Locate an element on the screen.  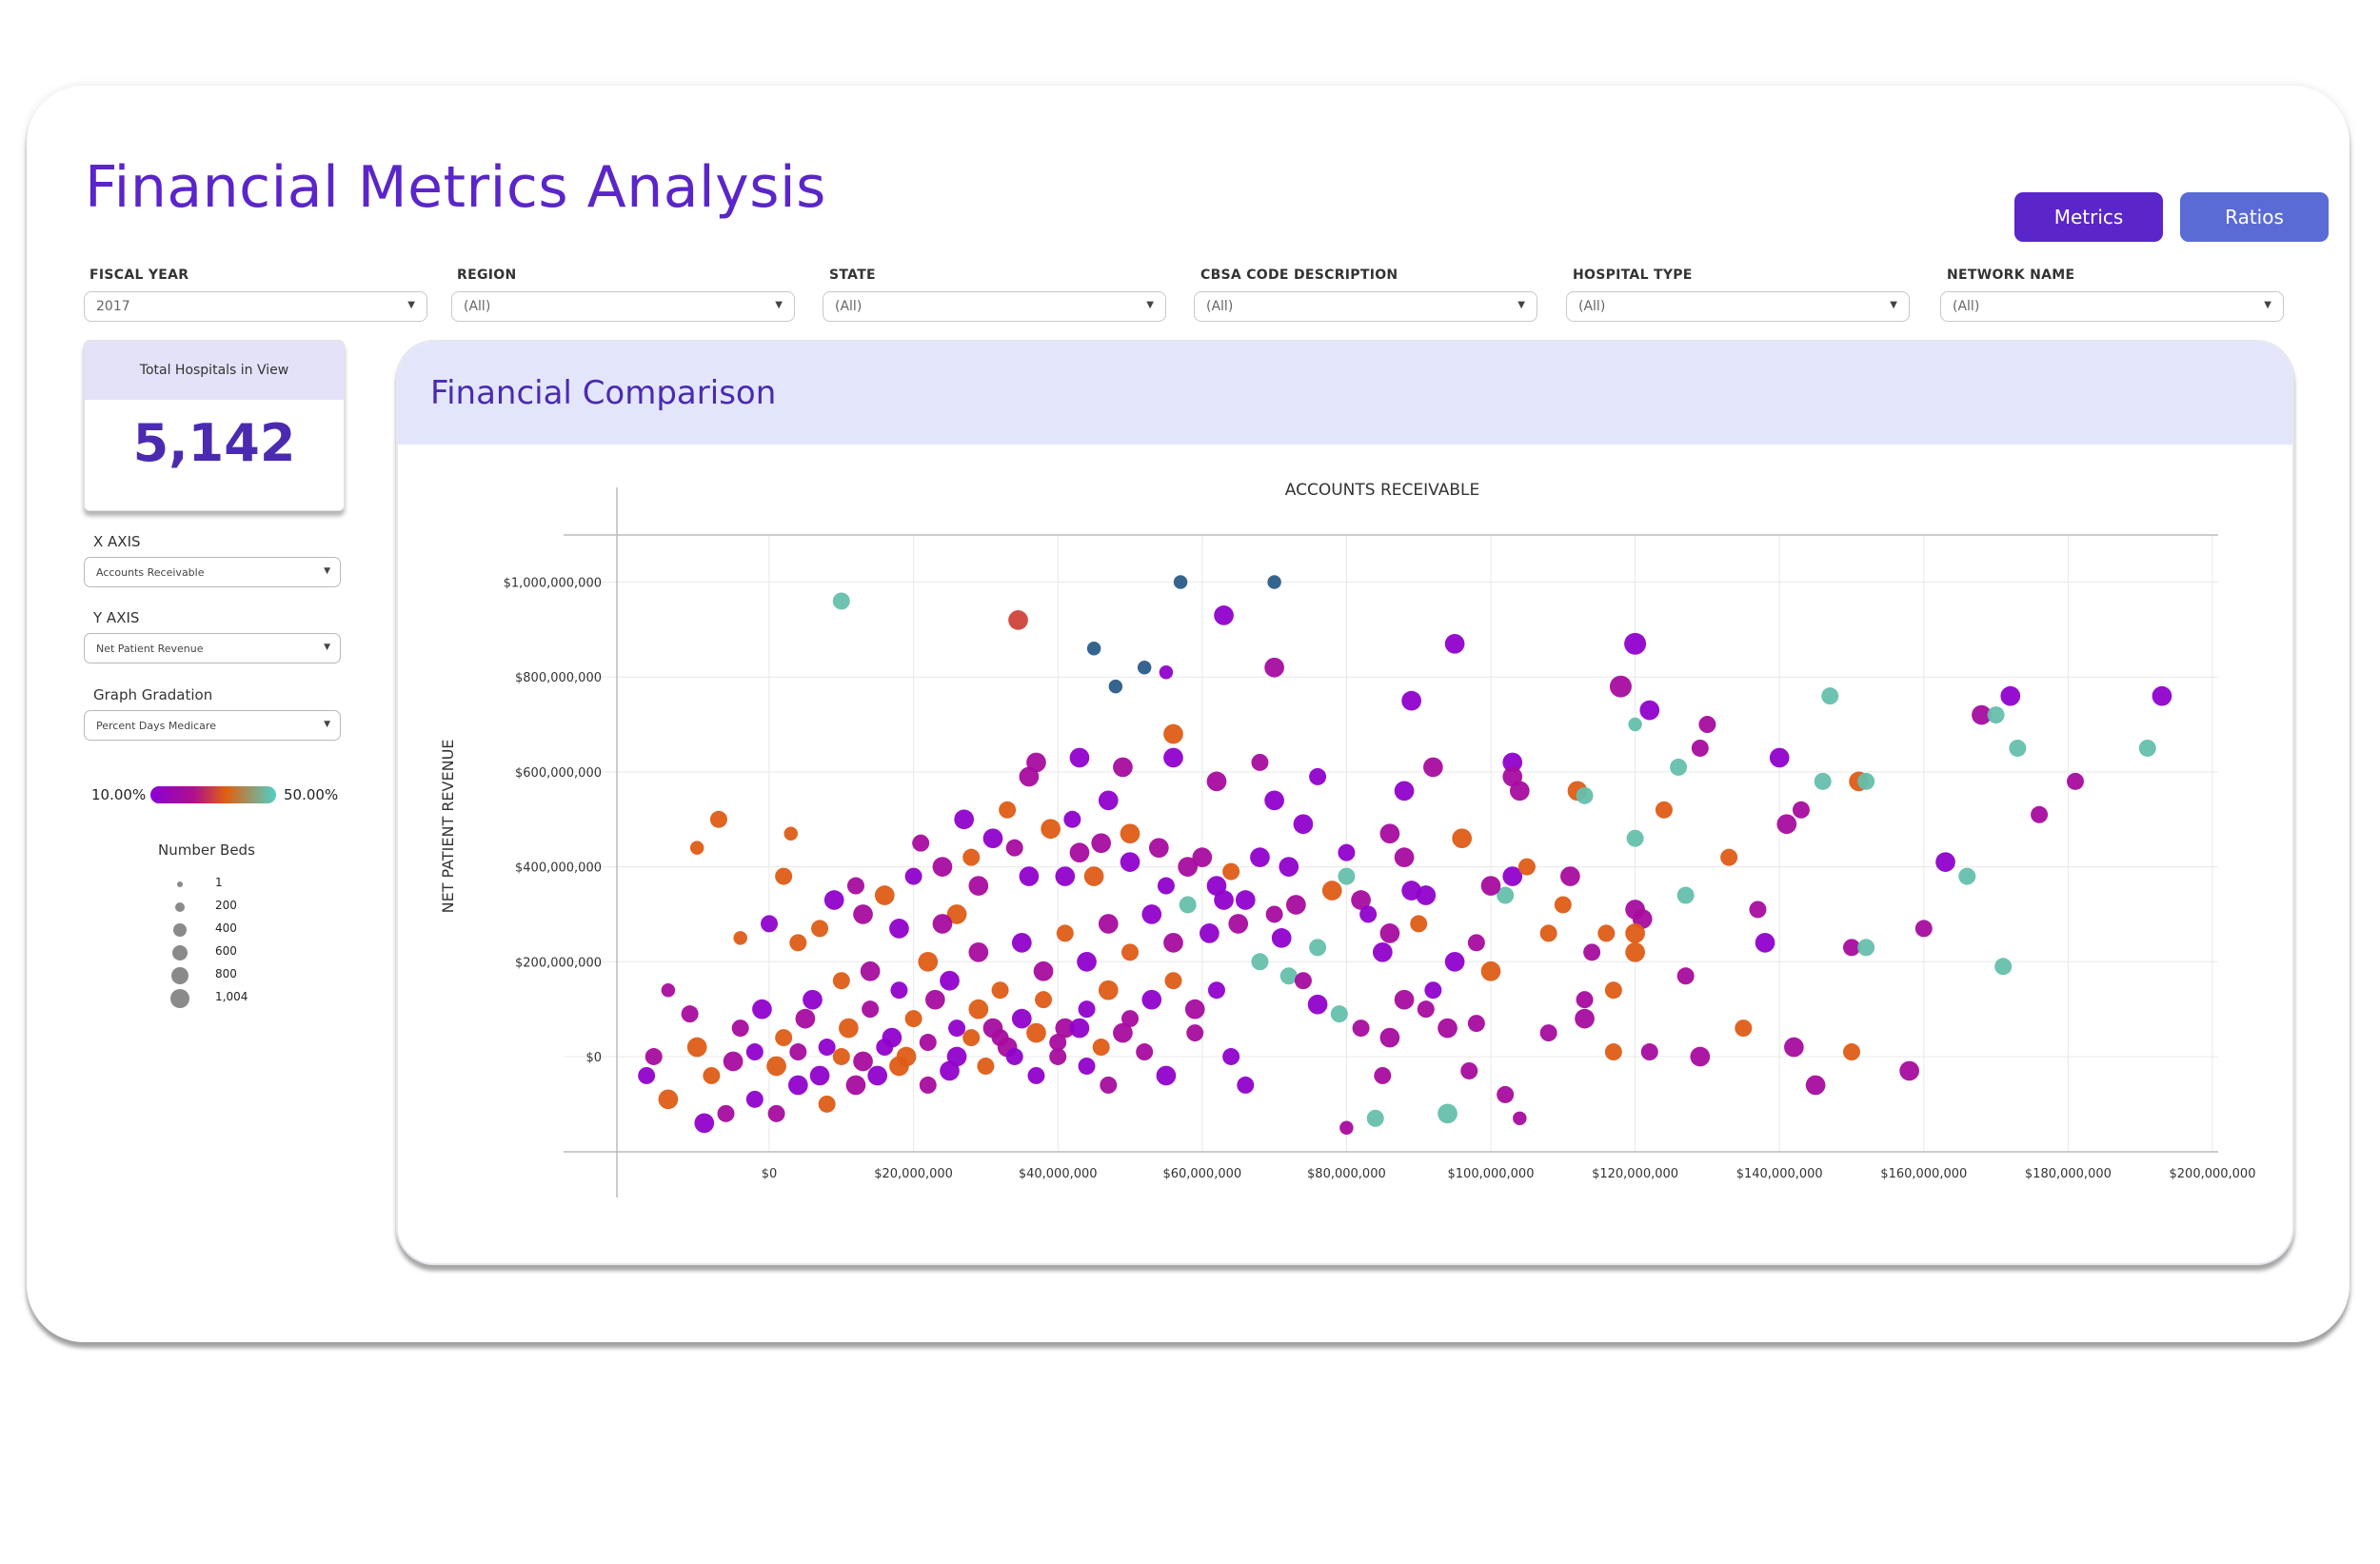
size-legend-item: 1 is located at coordinates (219, 885).